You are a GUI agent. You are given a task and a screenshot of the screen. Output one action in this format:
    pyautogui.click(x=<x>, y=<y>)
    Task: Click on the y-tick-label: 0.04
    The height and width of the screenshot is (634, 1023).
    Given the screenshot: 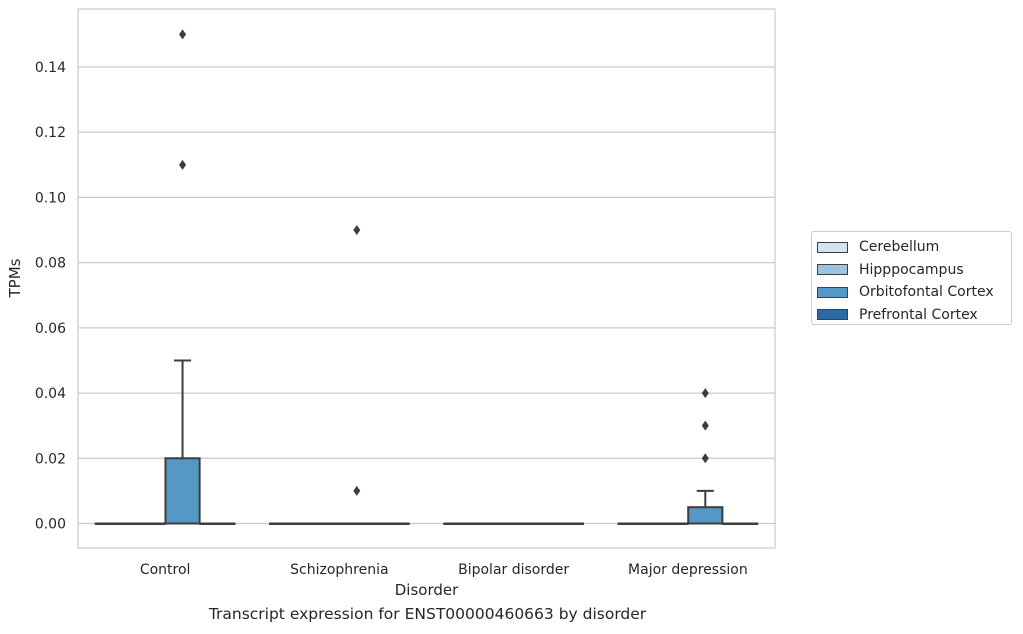 What is the action you would take?
    pyautogui.click(x=50, y=394)
    